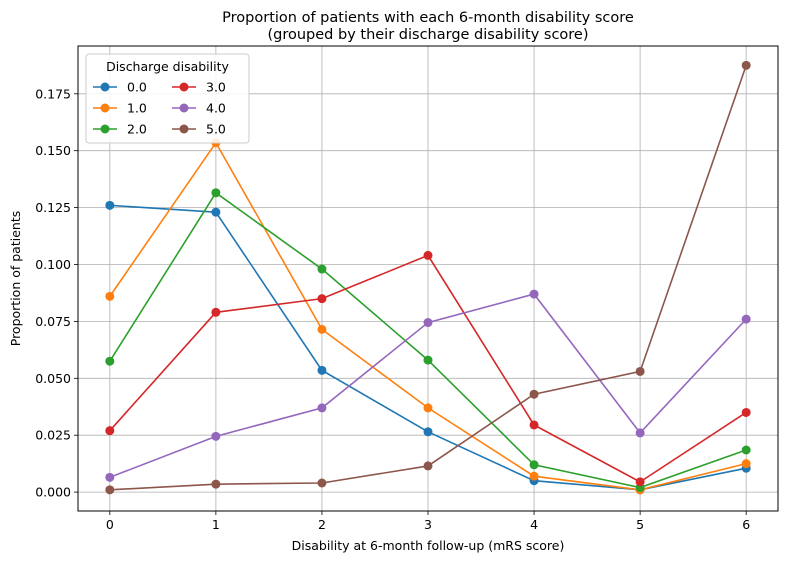 The image size is (786, 567). I want to click on legend-label: 4.0, so click(216, 108).